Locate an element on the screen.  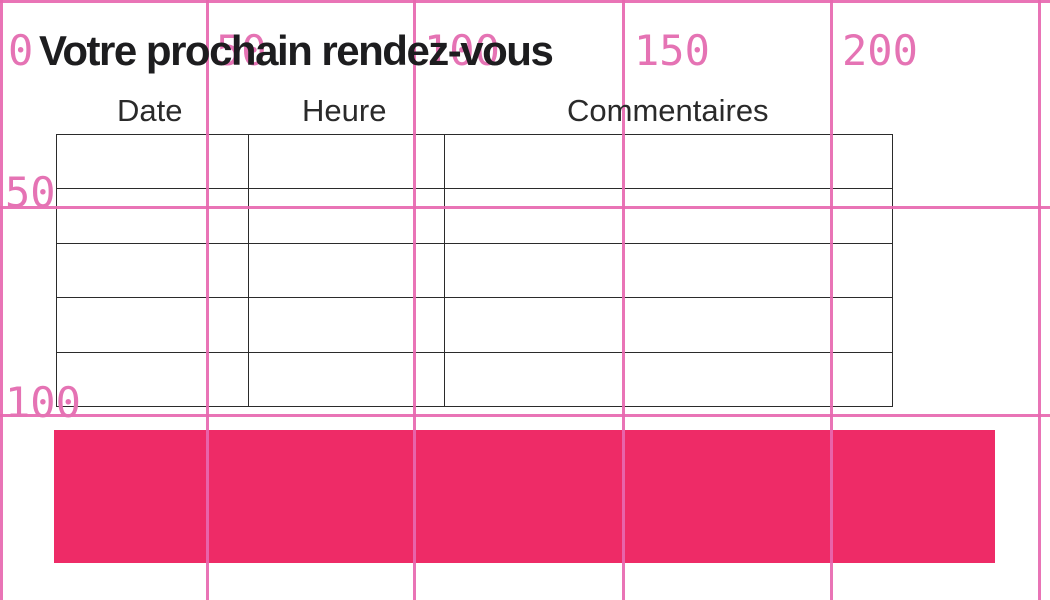
column-header-heure: Heure is located at coordinates (344, 110).